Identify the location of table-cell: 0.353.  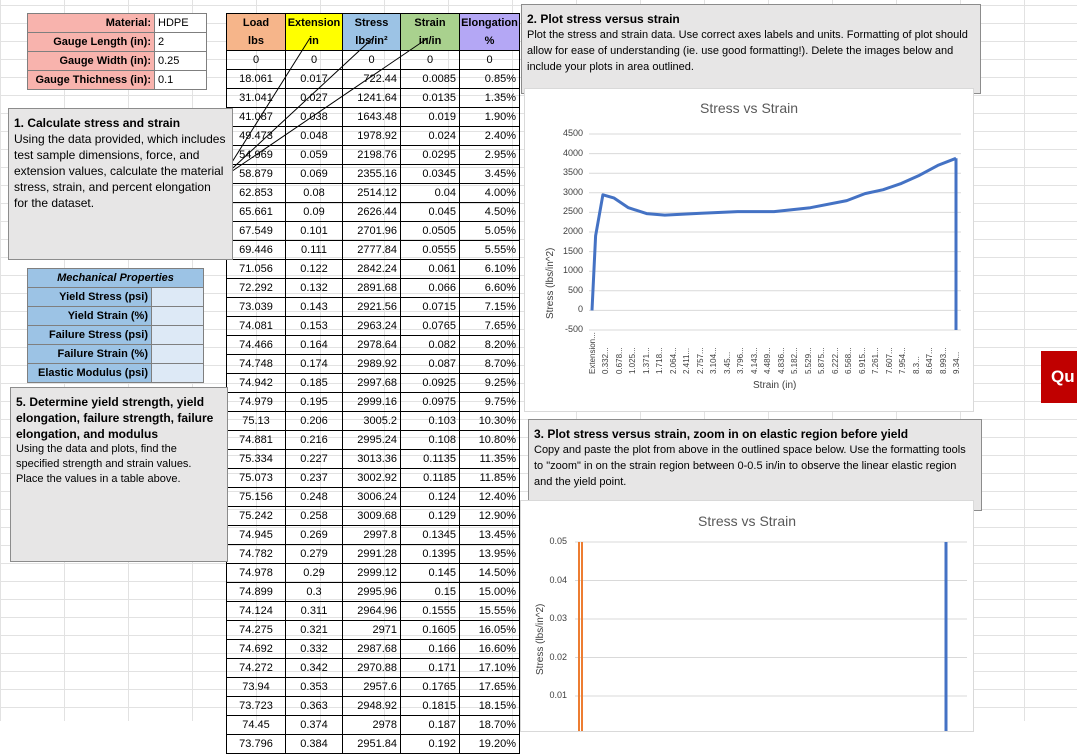
(314, 687).